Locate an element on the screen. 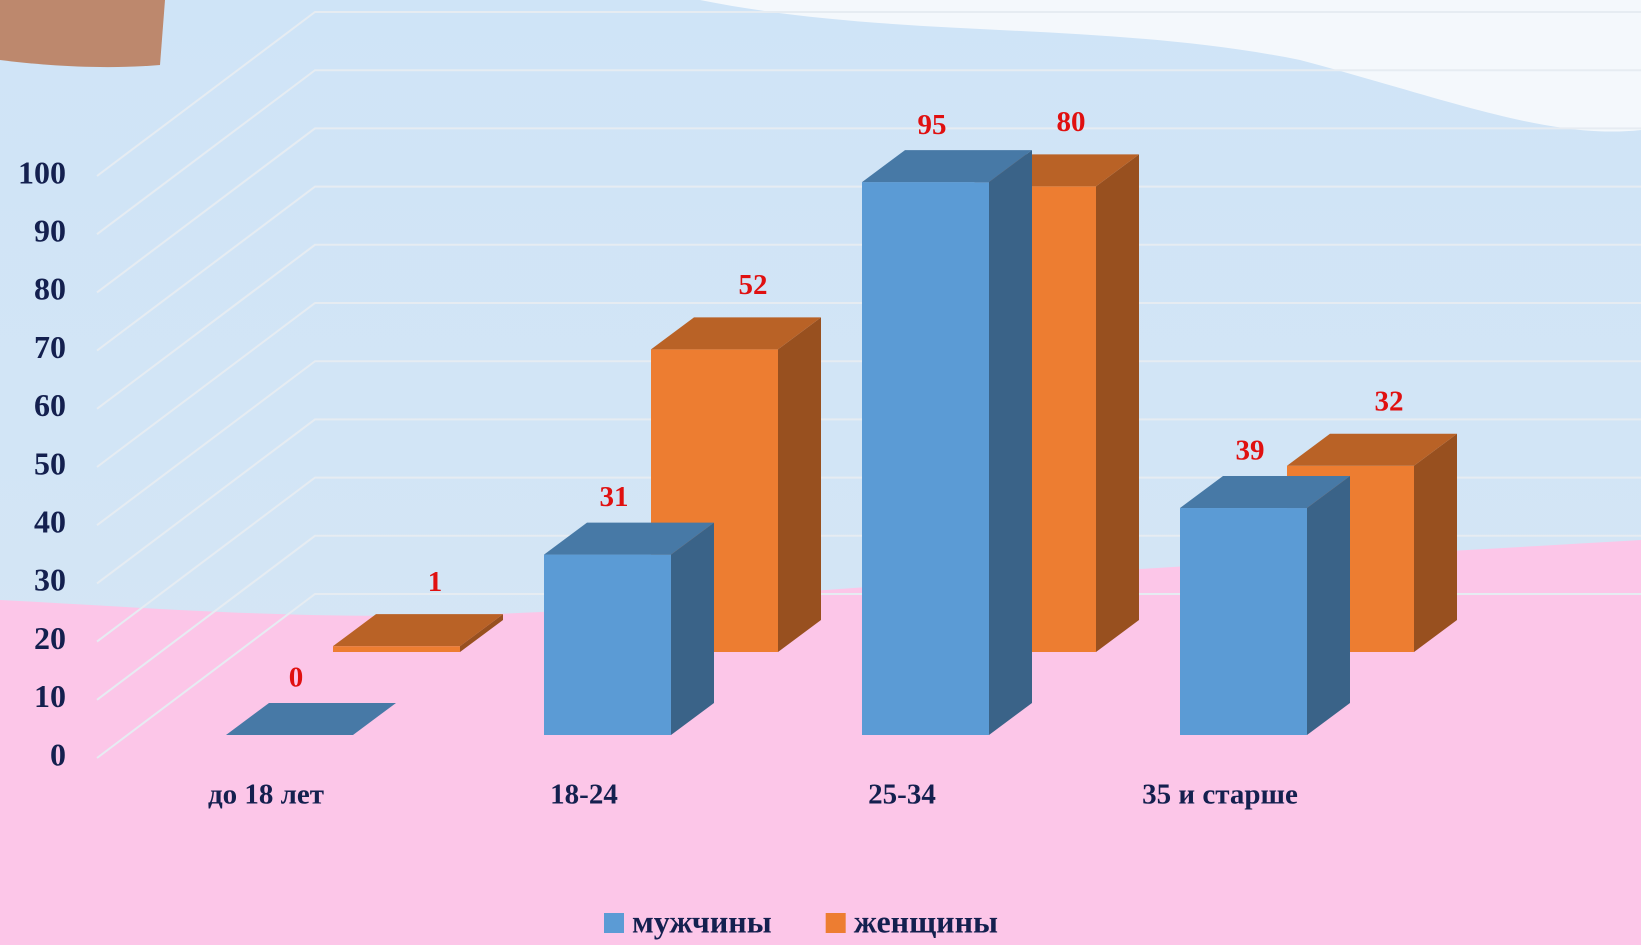 The width and height of the screenshot is (1641, 945). legend-label: женщины is located at coordinates (926, 921).